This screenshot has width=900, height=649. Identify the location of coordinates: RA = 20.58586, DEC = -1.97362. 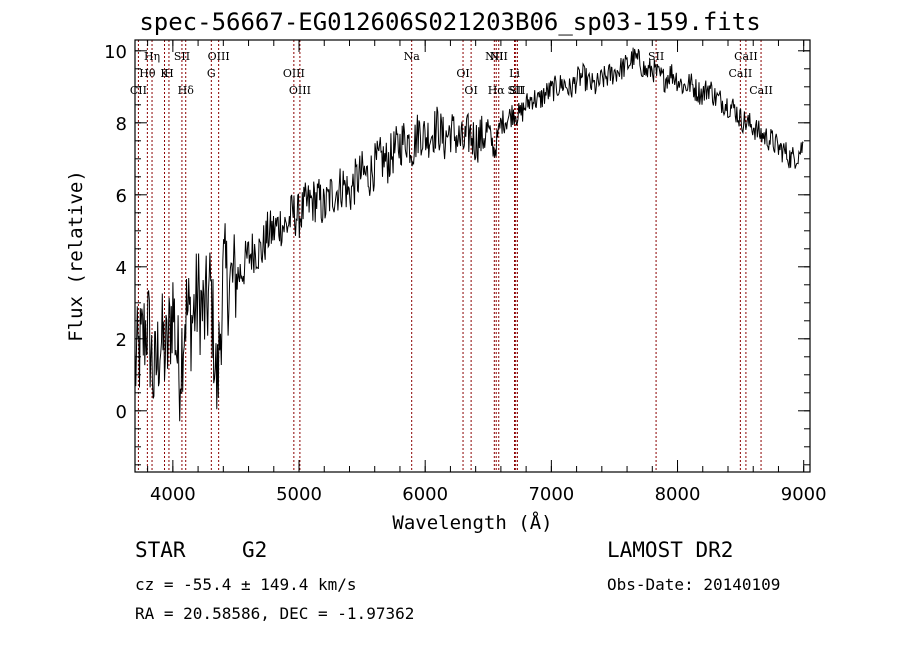
(275, 613).